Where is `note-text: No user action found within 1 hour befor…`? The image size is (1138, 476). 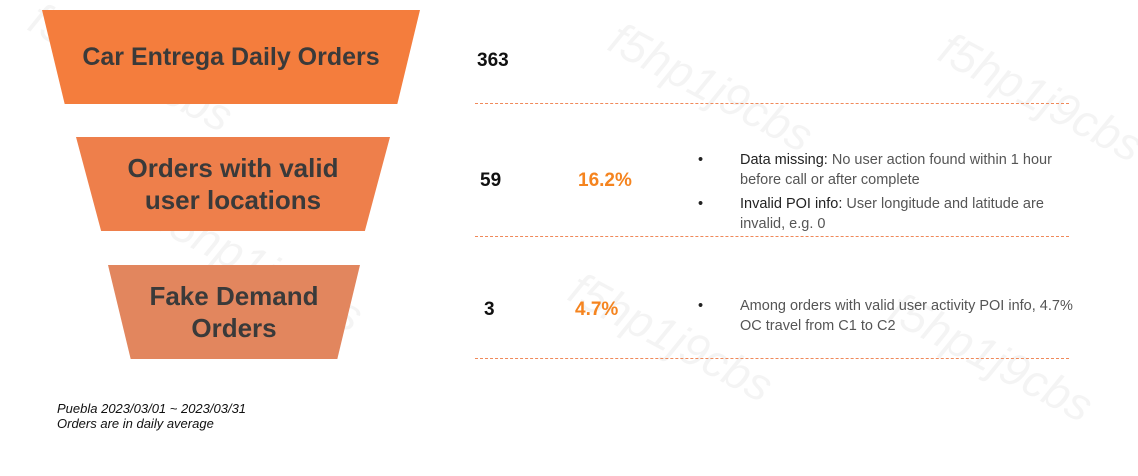
note-text: No user action found within 1 hour befor… is located at coordinates (896, 170).